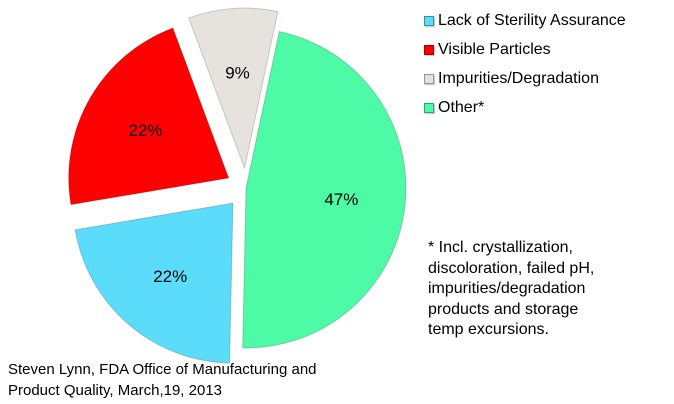 This screenshot has height=404, width=674. Describe the element at coordinates (429, 49) in the screenshot. I see `legend-swatch-particles` at that location.